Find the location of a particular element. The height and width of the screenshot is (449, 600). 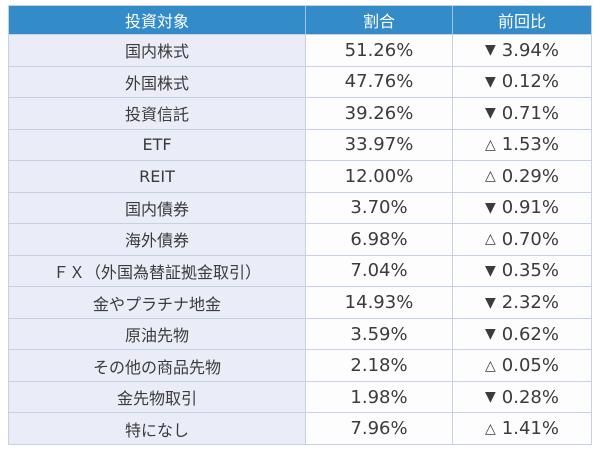

change-value: 0.91% is located at coordinates (530, 208).